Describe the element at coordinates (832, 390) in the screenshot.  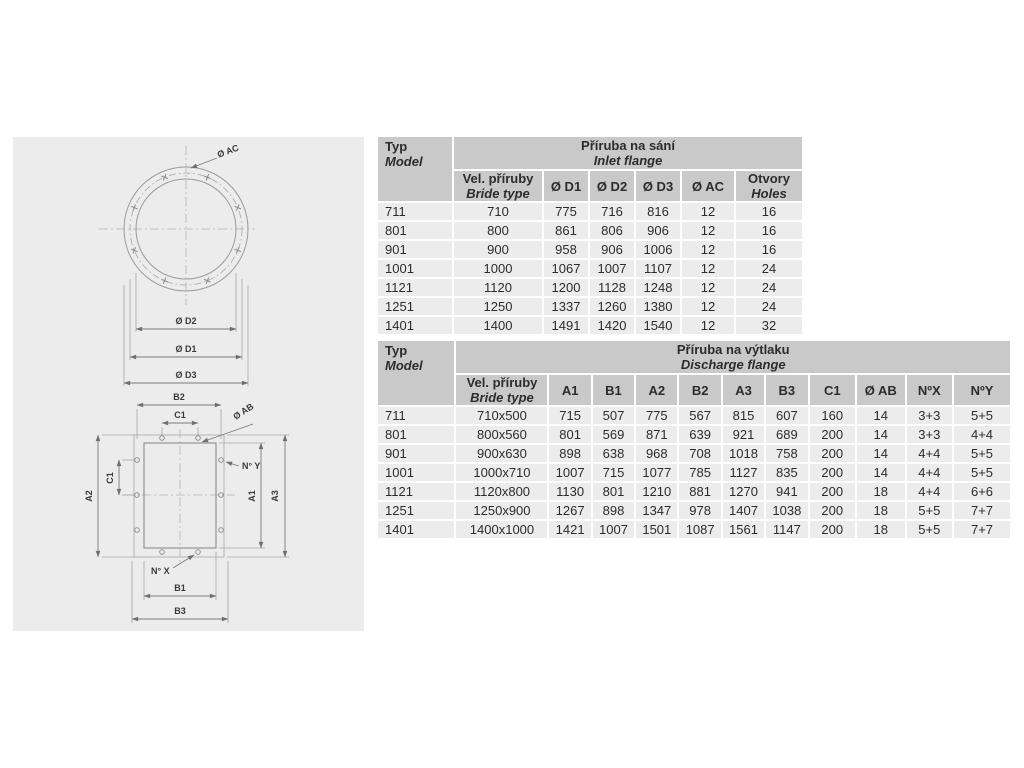
I see `col-header-c1: C1` at that location.